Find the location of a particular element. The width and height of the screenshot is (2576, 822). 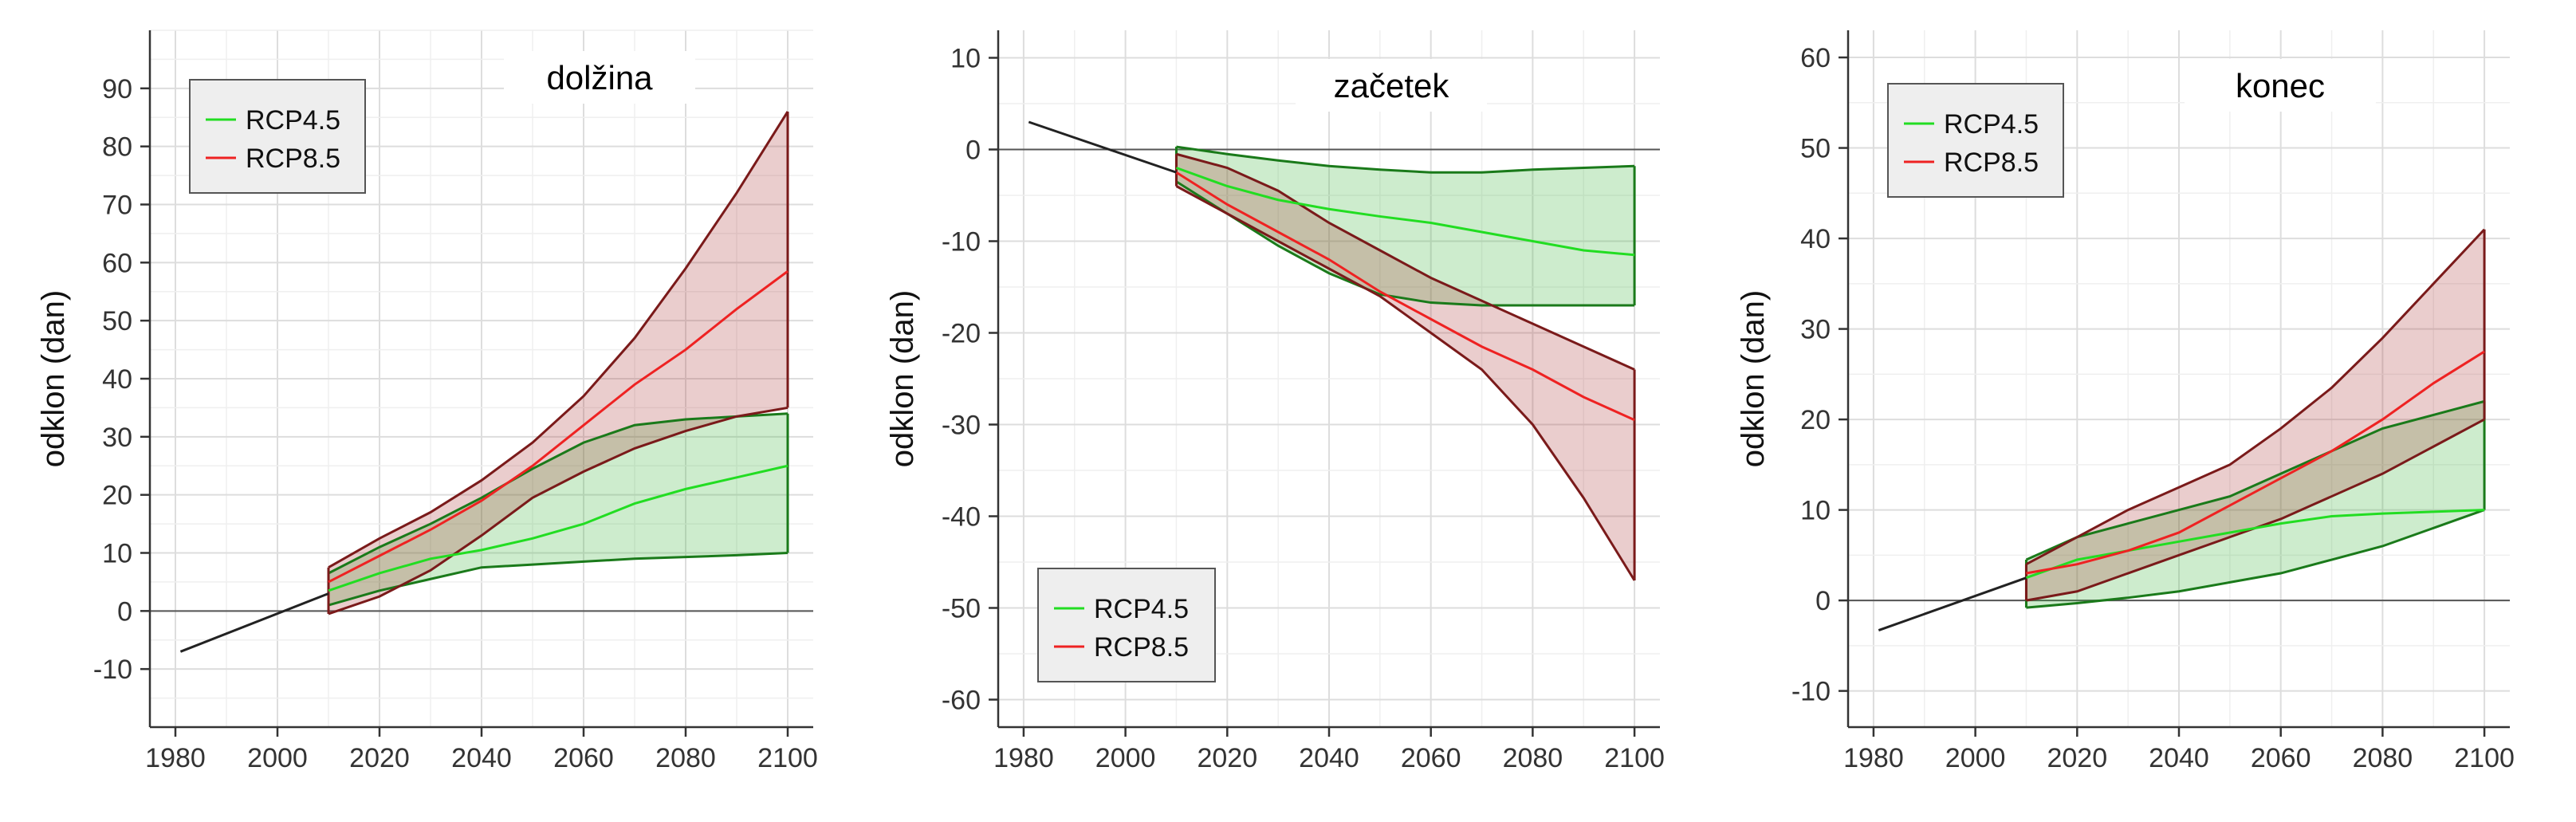

panel-title: začetek is located at coordinates (1392, 85).